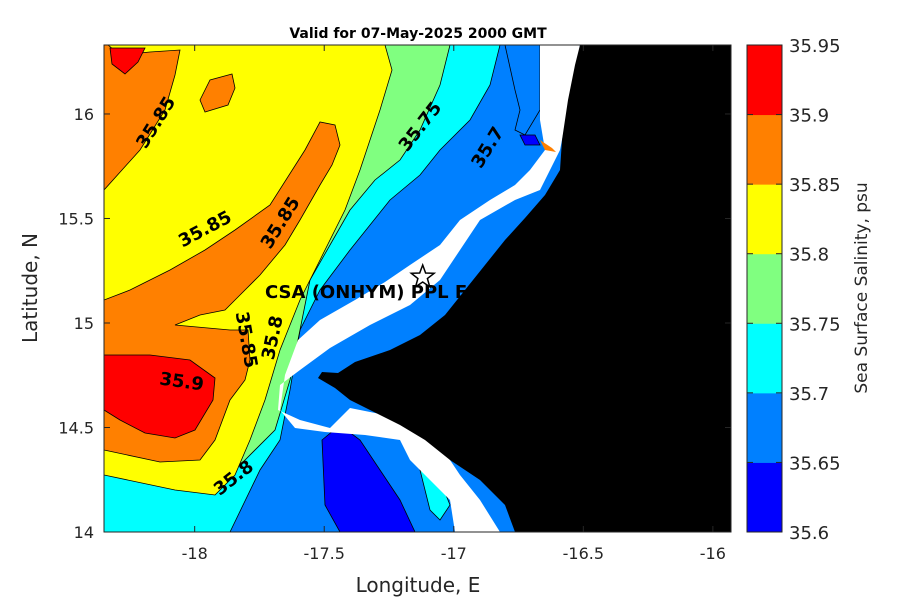 This screenshot has width=900, height=600. Describe the element at coordinates (160, 396) in the screenshot. I see `salinity-band-35.90-35.95-south` at that location.